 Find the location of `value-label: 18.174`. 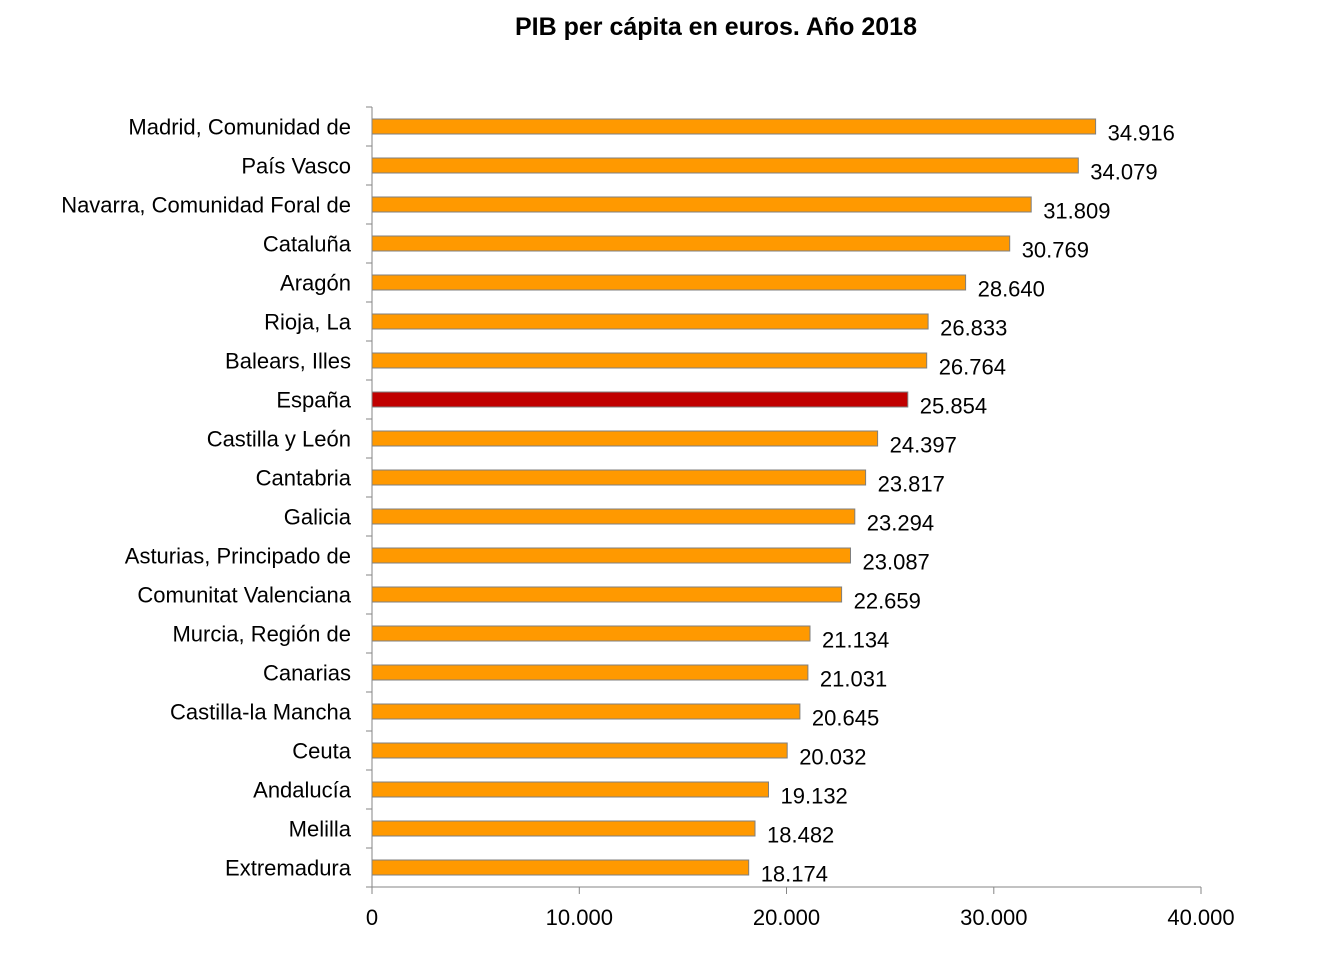

value-label: 18.174 is located at coordinates (794, 874).